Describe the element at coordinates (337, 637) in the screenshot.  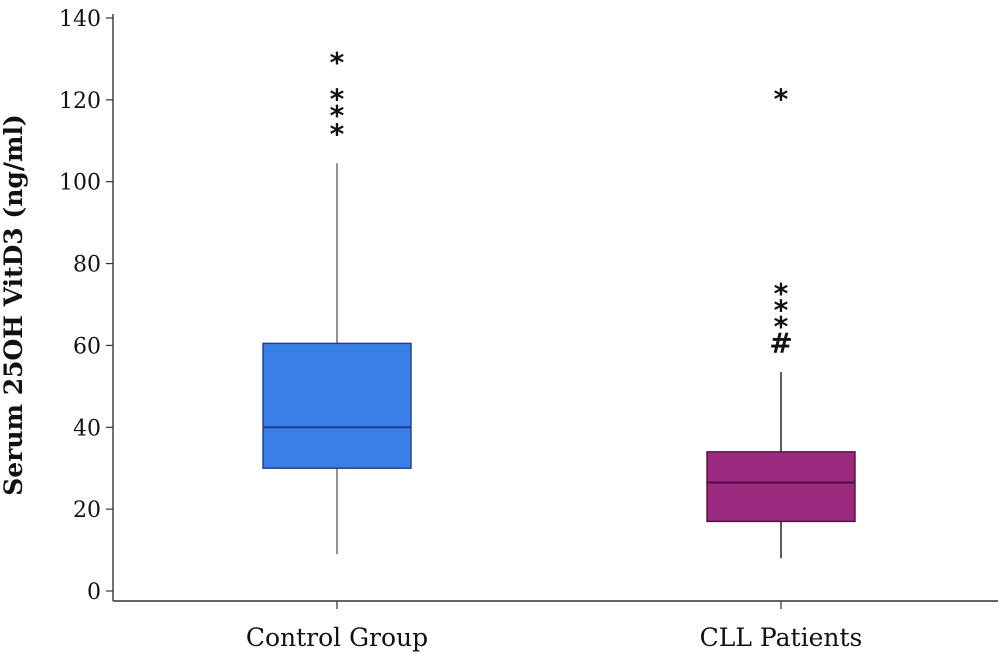
I see `x-tick-label: Control Group` at that location.